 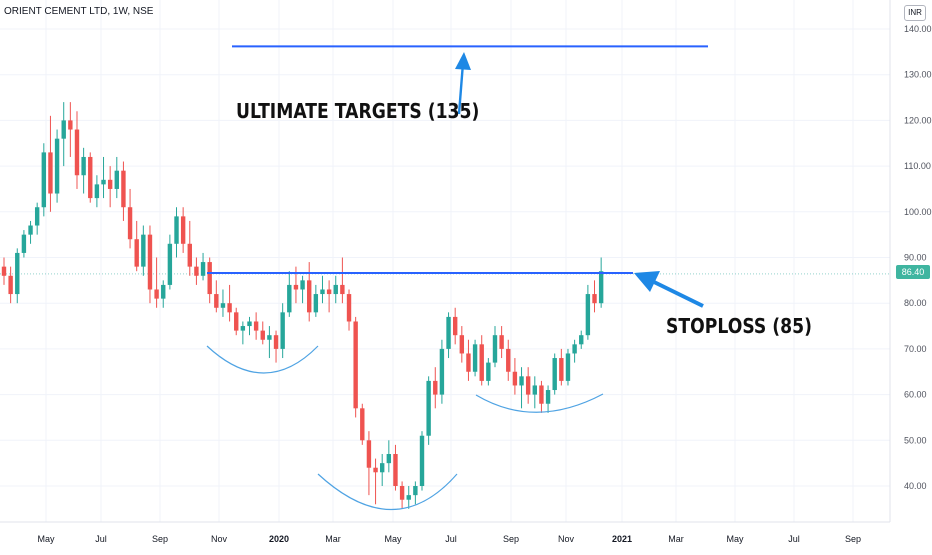 I want to click on target-arrow-shaft, so click(x=461, y=88).